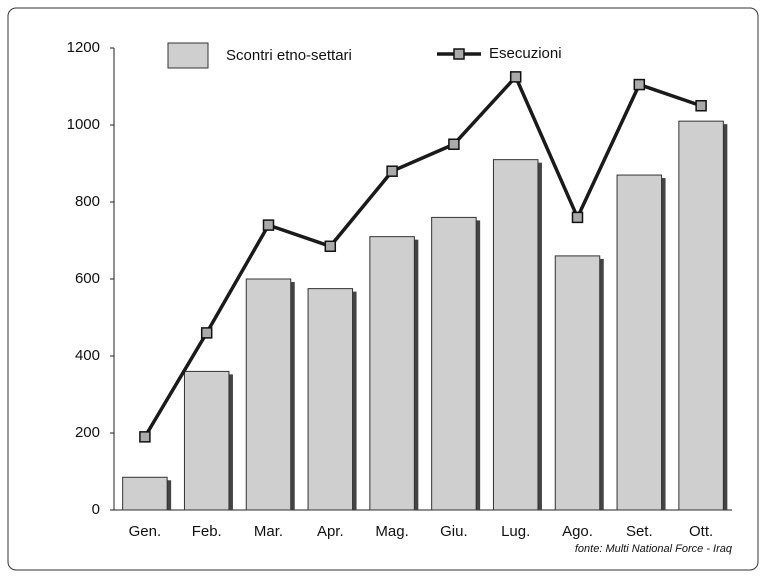 The width and height of the screenshot is (766, 577). What do you see at coordinates (83, 47) in the screenshot?
I see `y-tick-label: 1200` at bounding box center [83, 47].